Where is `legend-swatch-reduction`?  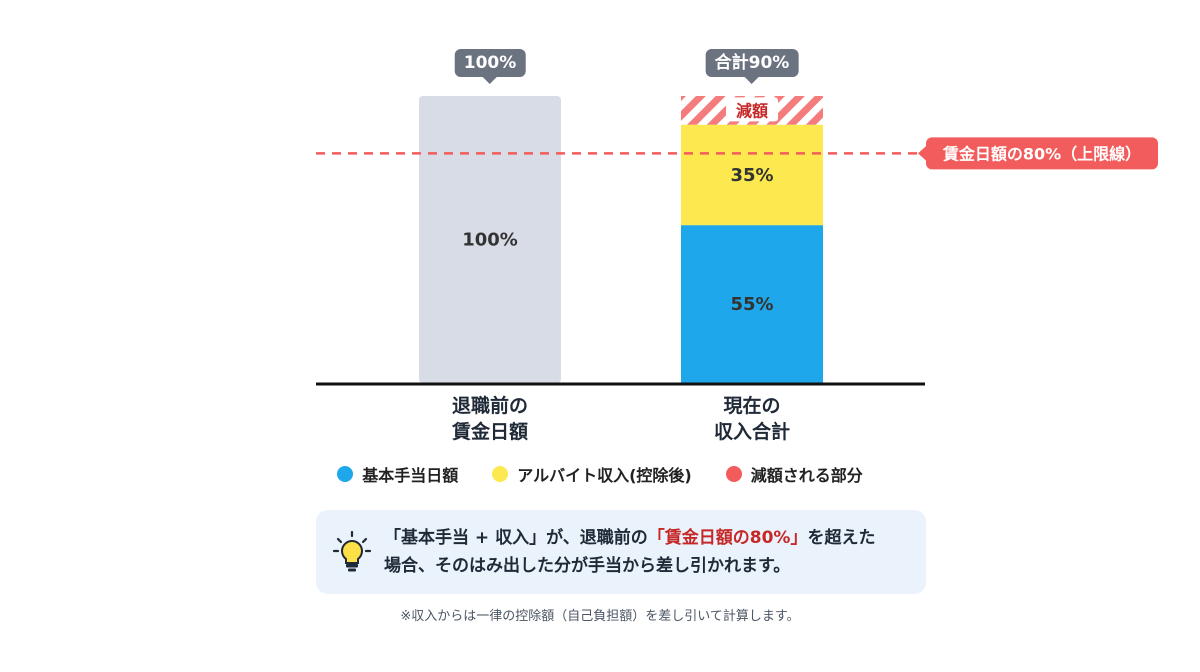
legend-swatch-reduction is located at coordinates (733, 474).